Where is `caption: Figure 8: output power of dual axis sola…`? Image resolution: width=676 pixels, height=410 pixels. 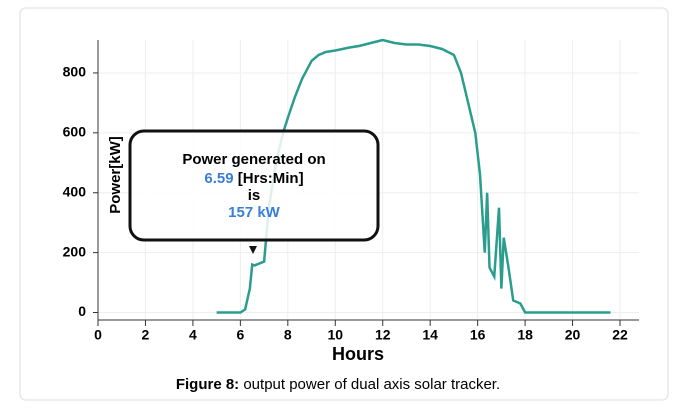
caption: Figure 8: output power of dual axis sola… is located at coordinates (338, 384).